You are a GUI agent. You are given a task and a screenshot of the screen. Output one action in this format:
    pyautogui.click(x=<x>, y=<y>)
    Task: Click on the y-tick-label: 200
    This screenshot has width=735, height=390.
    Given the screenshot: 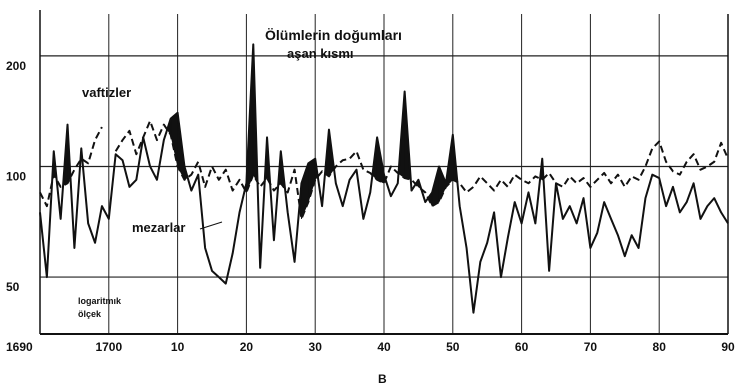 What is the action you would take?
    pyautogui.click(x=16, y=66)
    